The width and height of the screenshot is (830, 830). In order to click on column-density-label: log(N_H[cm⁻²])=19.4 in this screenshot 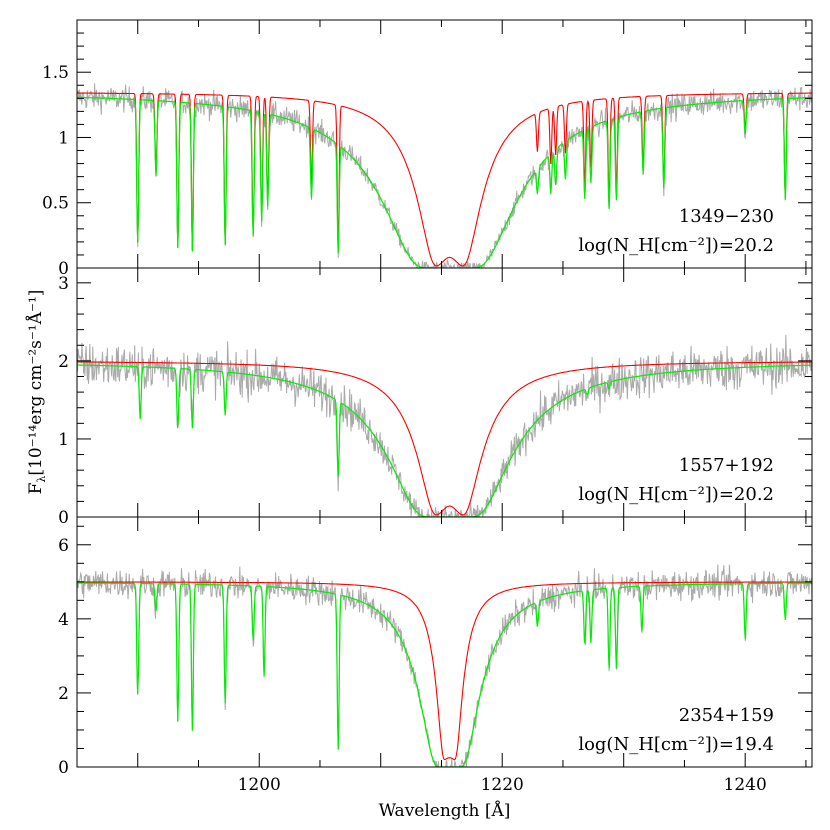, I will do `click(676, 744)`.